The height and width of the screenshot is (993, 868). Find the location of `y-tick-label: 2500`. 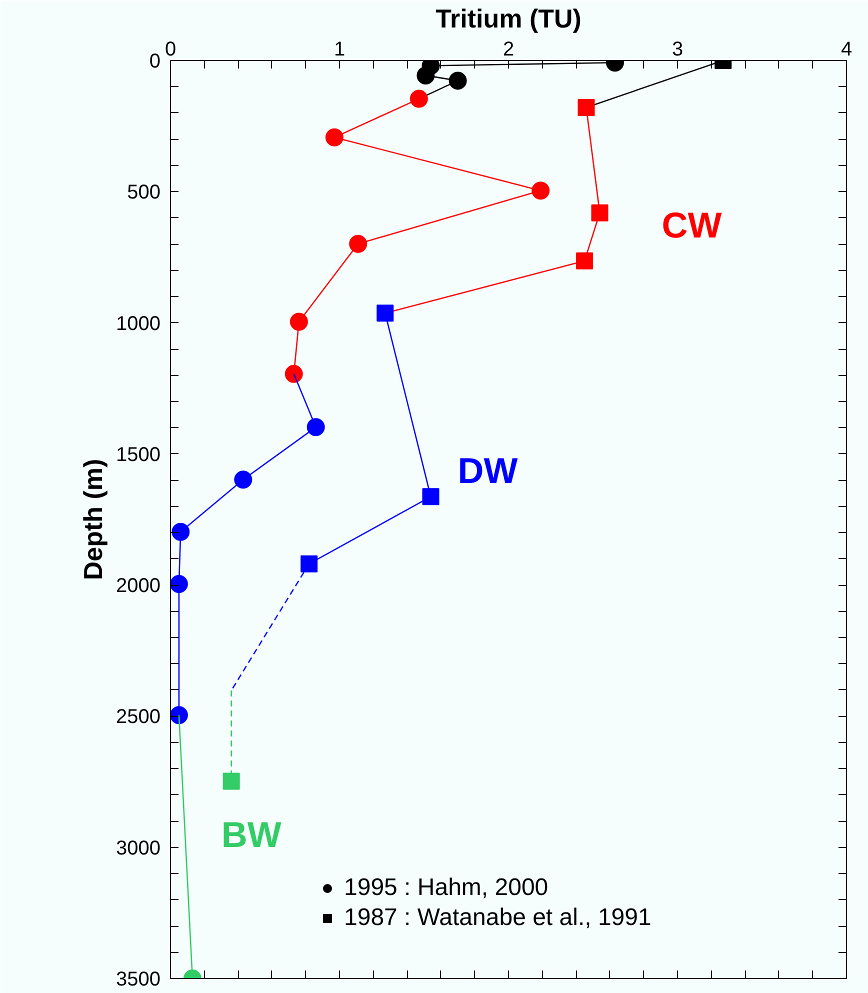

y-tick-label: 2500 is located at coordinates (138, 717).